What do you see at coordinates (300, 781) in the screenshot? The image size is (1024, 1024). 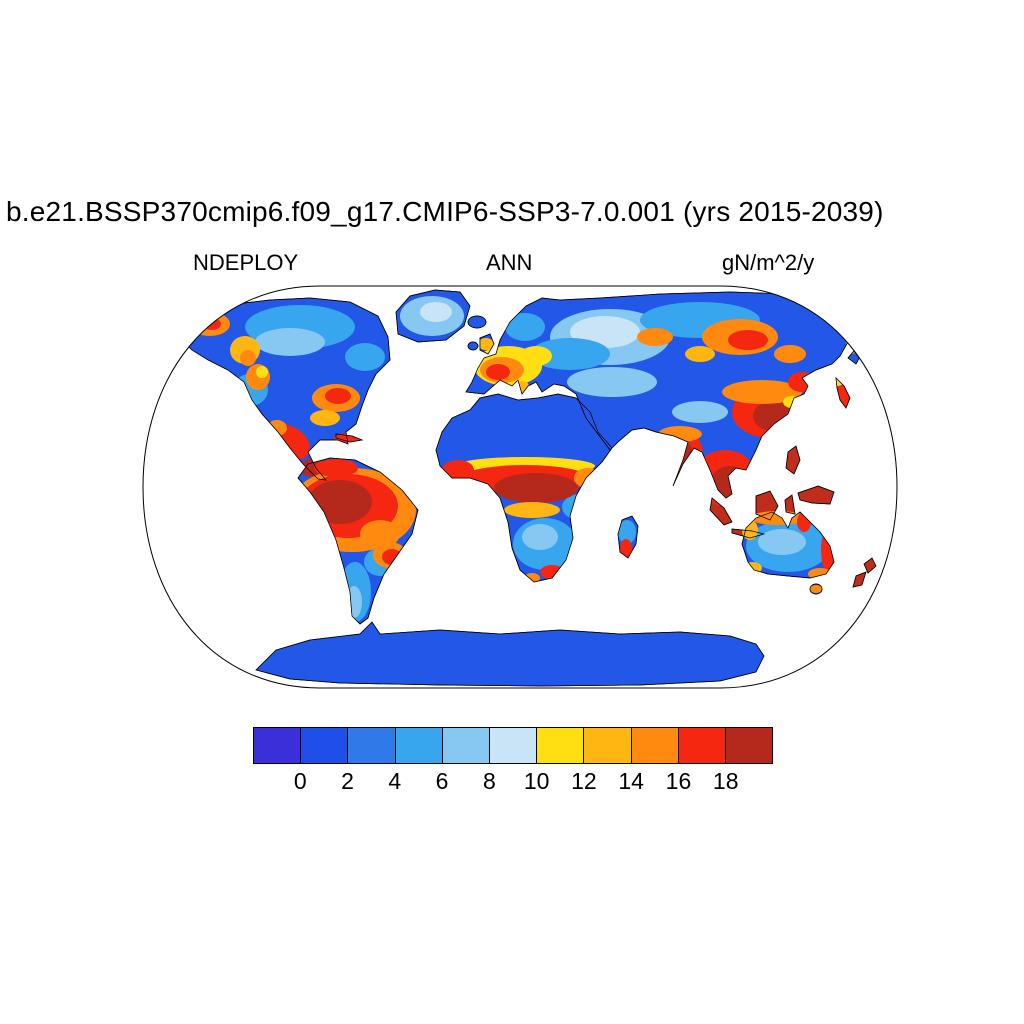 I see `colorbar-tick-label: 0` at bounding box center [300, 781].